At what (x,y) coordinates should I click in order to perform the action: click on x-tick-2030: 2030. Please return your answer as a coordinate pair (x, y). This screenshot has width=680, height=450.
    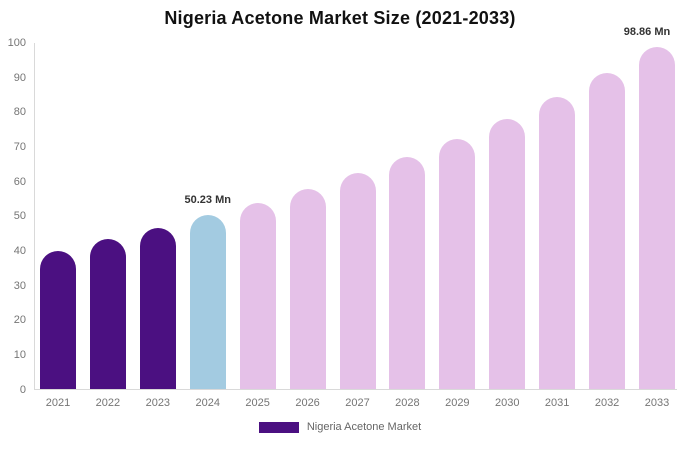
    Looking at the image, I should click on (507, 403).